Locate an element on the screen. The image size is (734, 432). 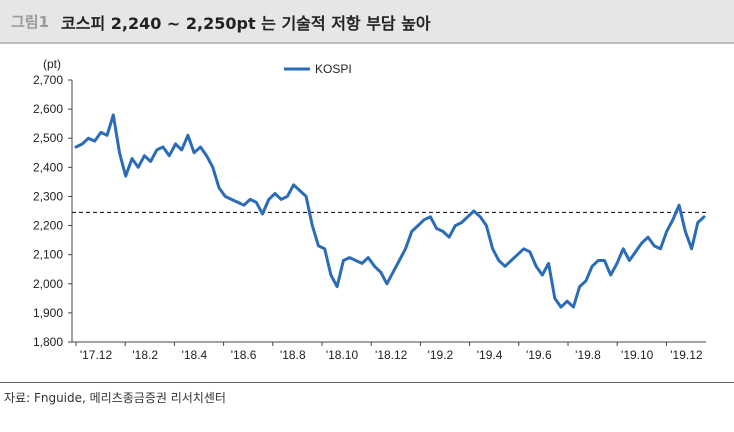
y-tick-label: 2,300 is located at coordinates (48, 196).